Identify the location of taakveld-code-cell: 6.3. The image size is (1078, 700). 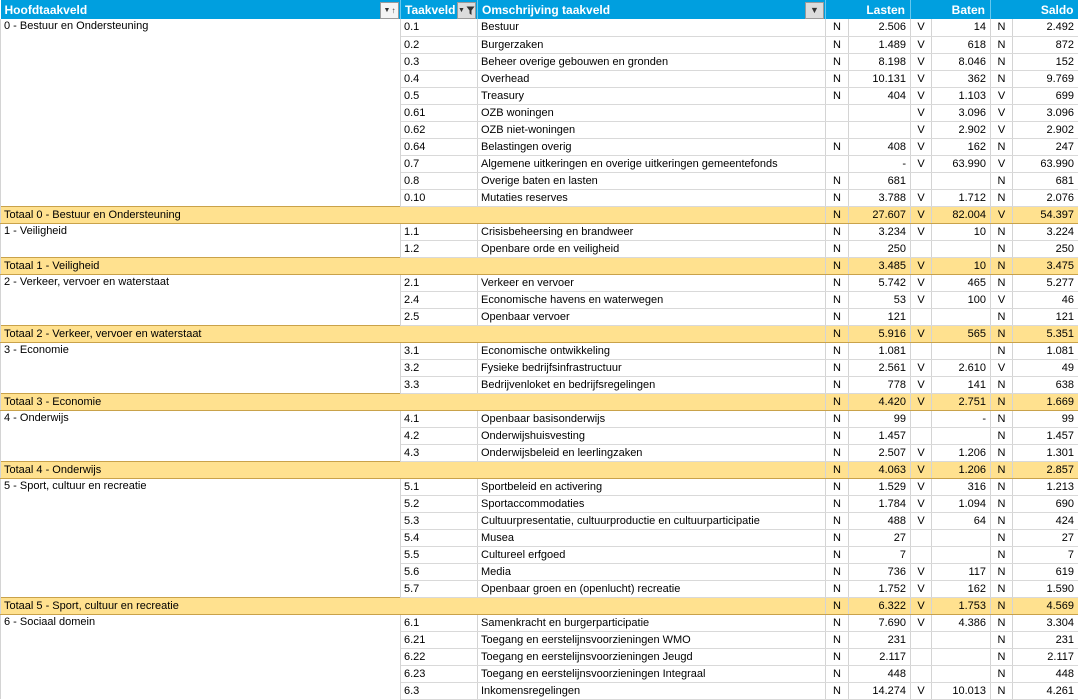
(439, 691).